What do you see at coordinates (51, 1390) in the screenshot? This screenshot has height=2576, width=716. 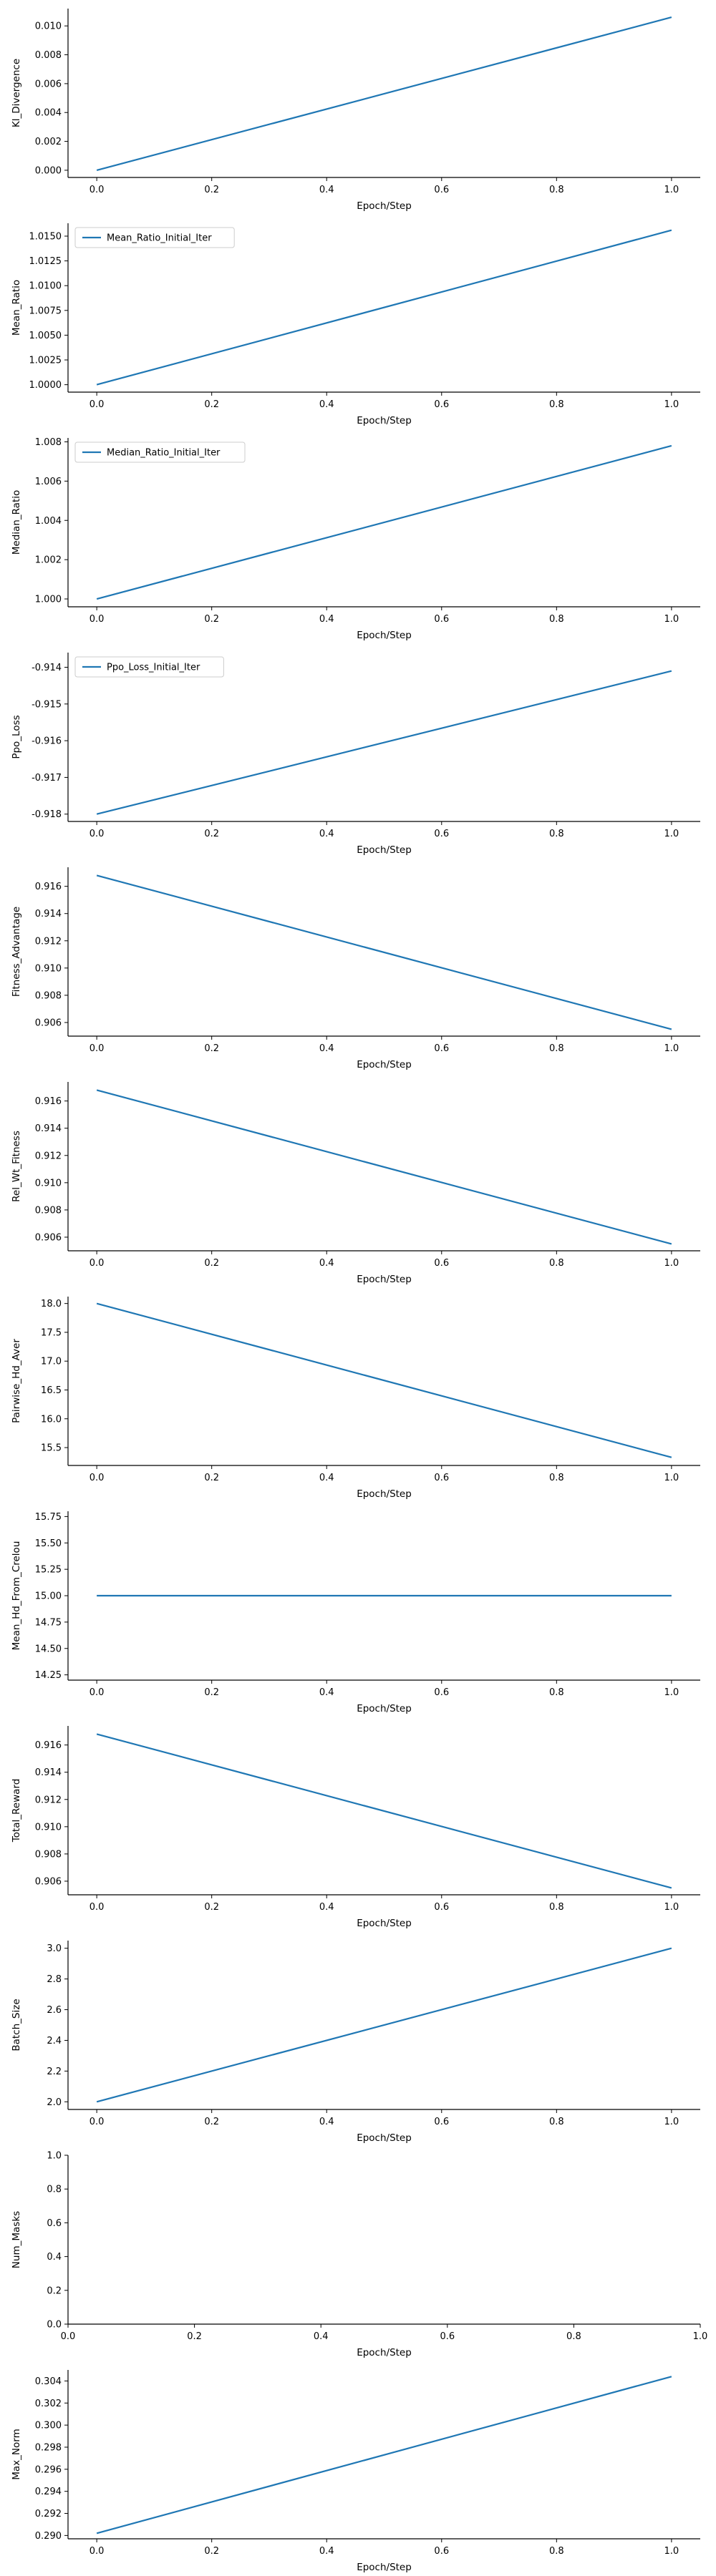 I see `y-tick-label: 16.5` at bounding box center [51, 1390].